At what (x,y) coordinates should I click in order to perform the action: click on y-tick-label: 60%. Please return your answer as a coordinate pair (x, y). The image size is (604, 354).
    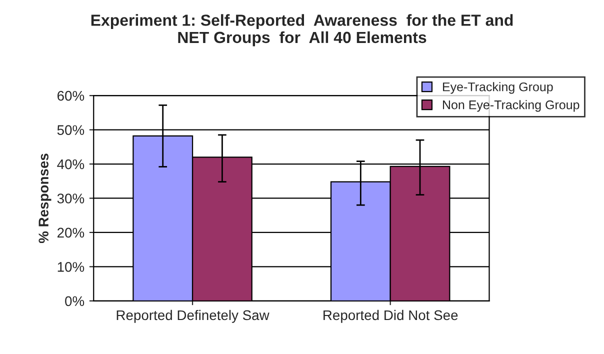
    Looking at the image, I should click on (71, 95).